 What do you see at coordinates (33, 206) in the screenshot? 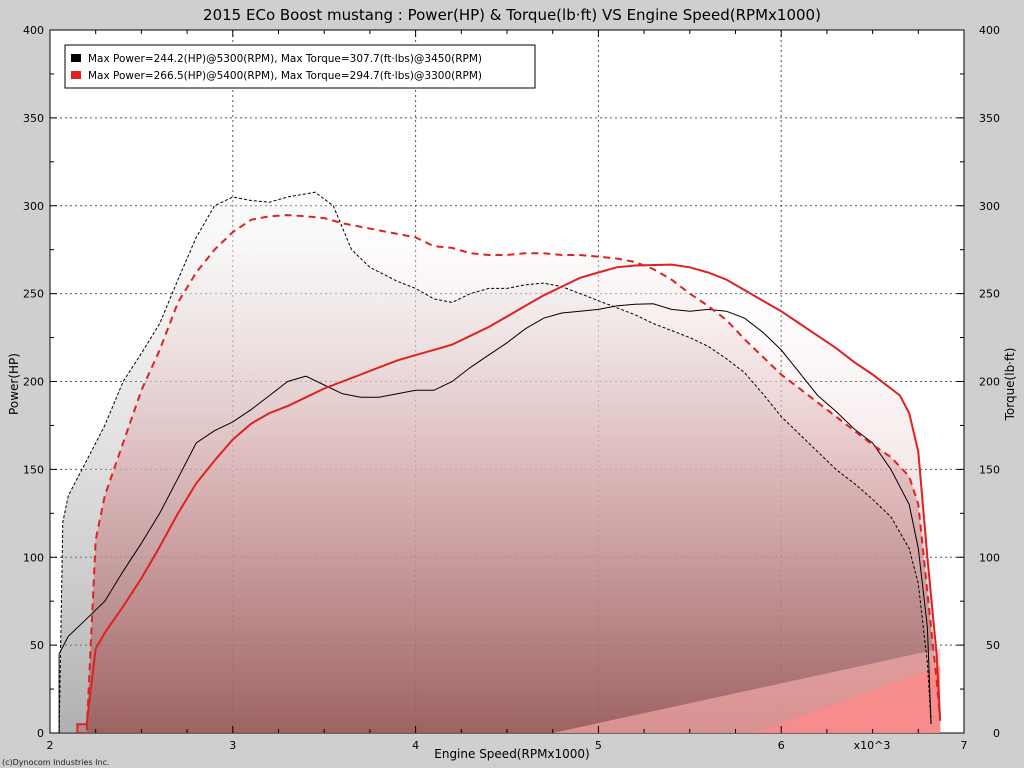
I see `y-tick-label-left: 300` at bounding box center [33, 206].